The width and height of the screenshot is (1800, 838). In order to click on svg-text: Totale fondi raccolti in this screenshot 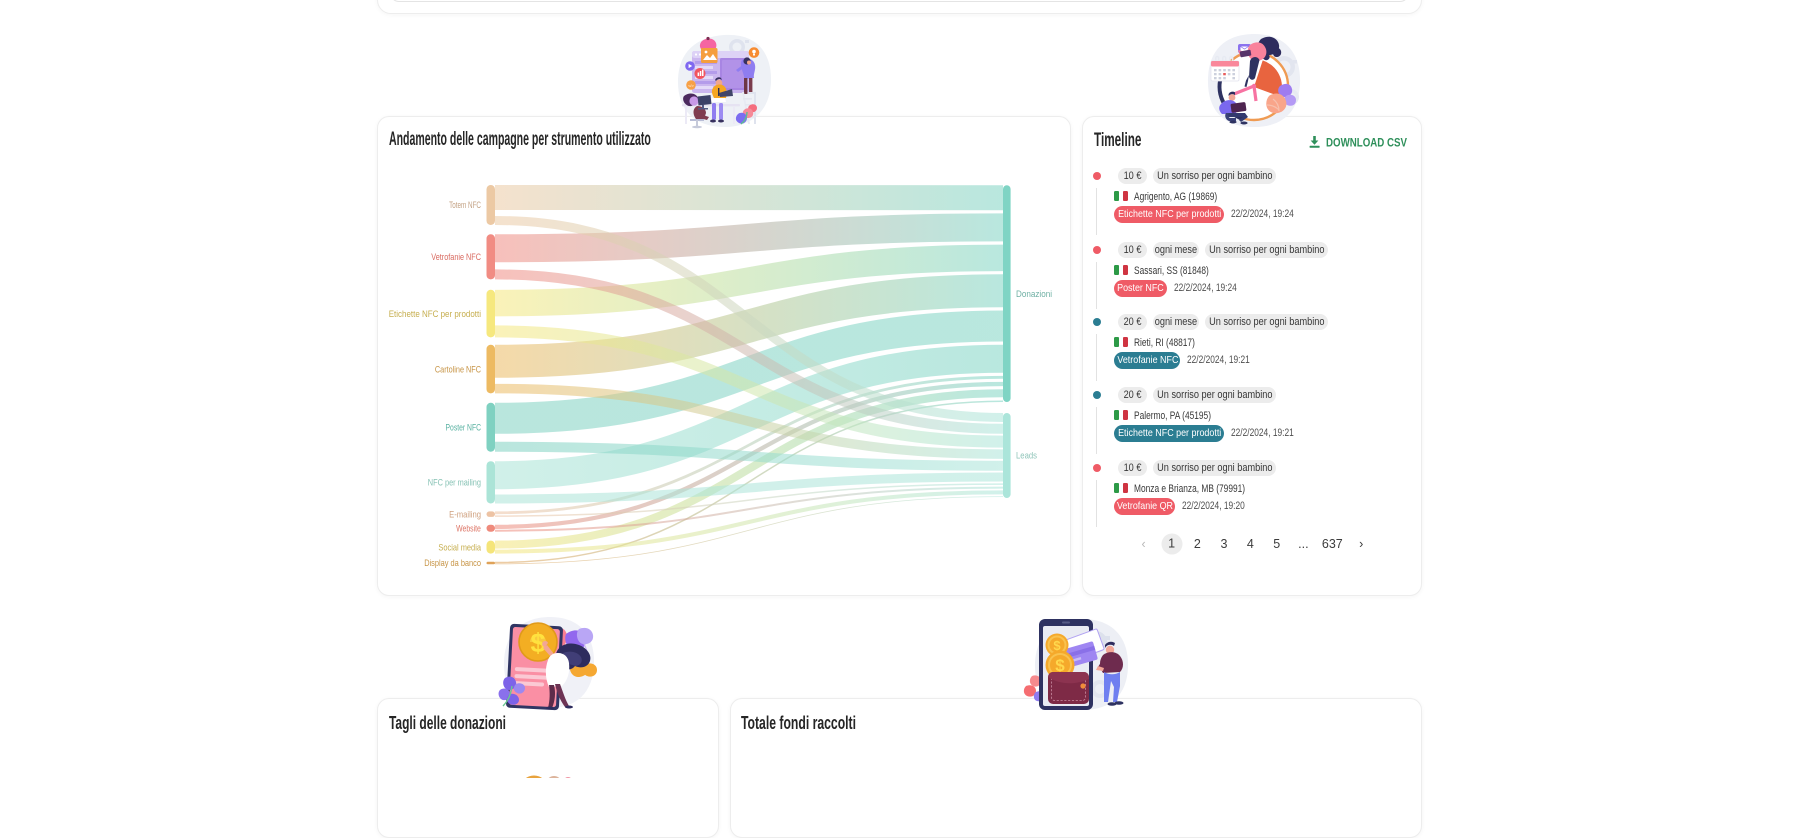, I will do `click(798, 723)`.